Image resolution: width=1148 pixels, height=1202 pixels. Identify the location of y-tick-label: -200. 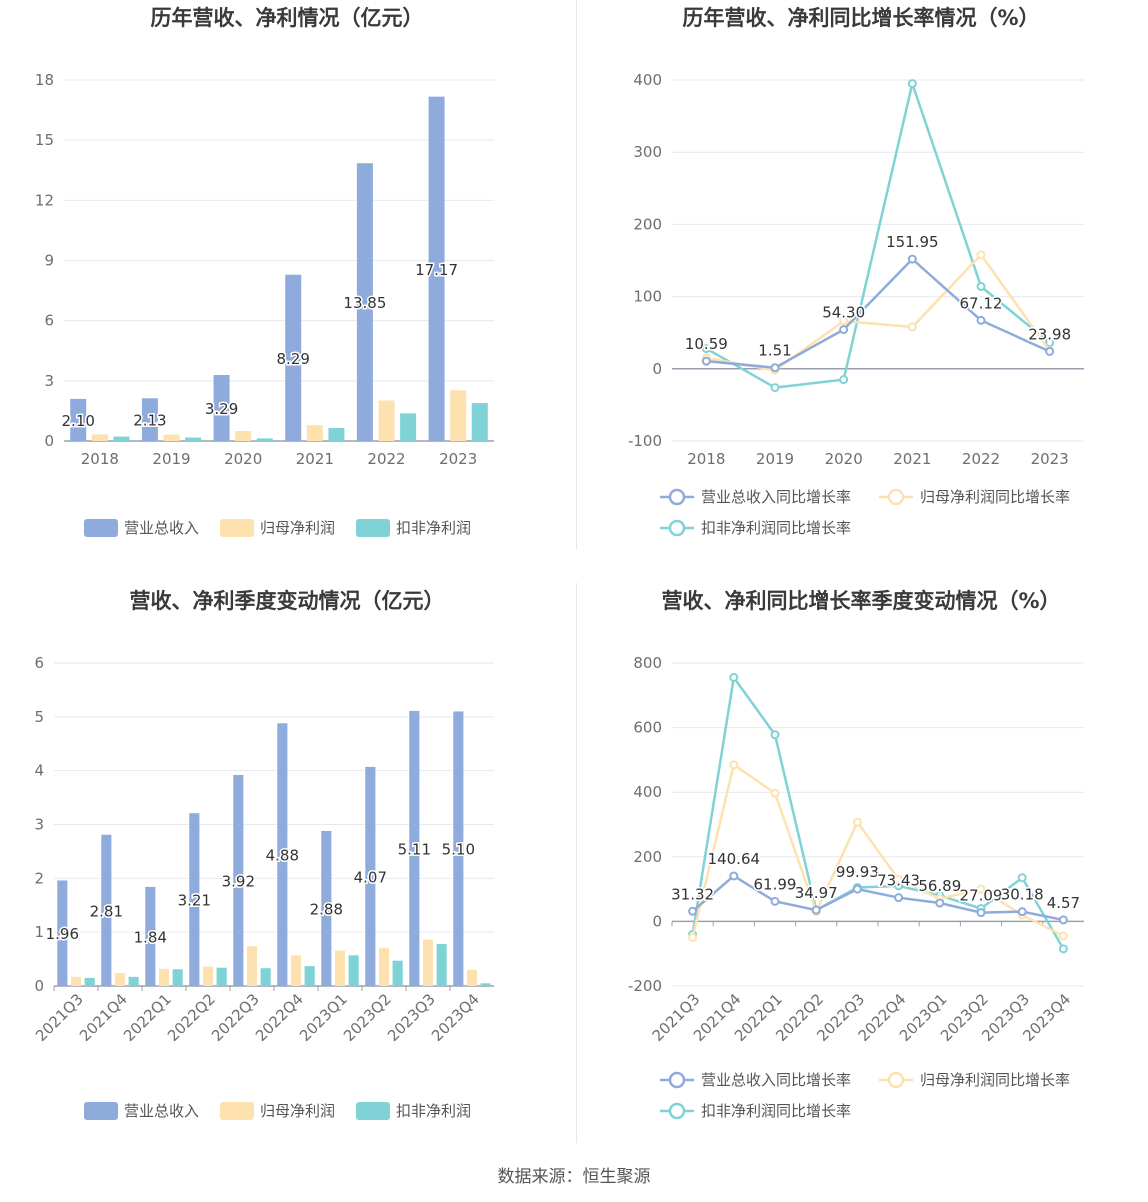
(645, 986).